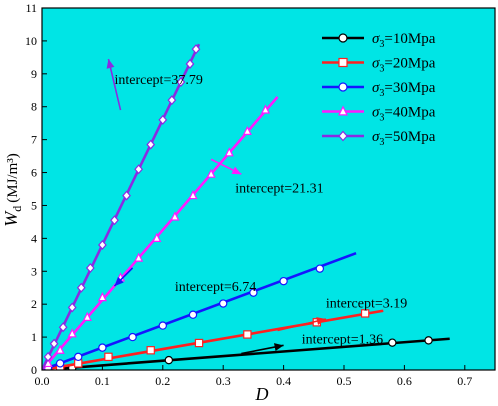 The height and width of the screenshot is (406, 498). What do you see at coordinates (404, 65) in the screenshot?
I see `legend-label: σ3=20Mpa` at bounding box center [404, 65].